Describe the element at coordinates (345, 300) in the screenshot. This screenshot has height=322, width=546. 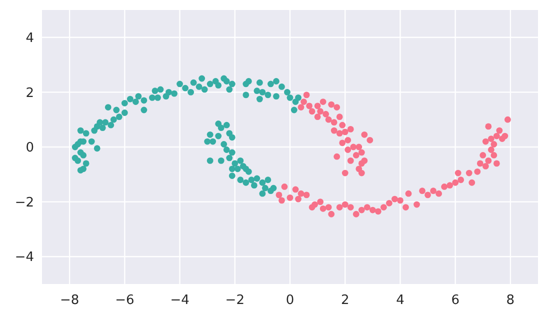
I see `x-tick-label: 2` at that location.